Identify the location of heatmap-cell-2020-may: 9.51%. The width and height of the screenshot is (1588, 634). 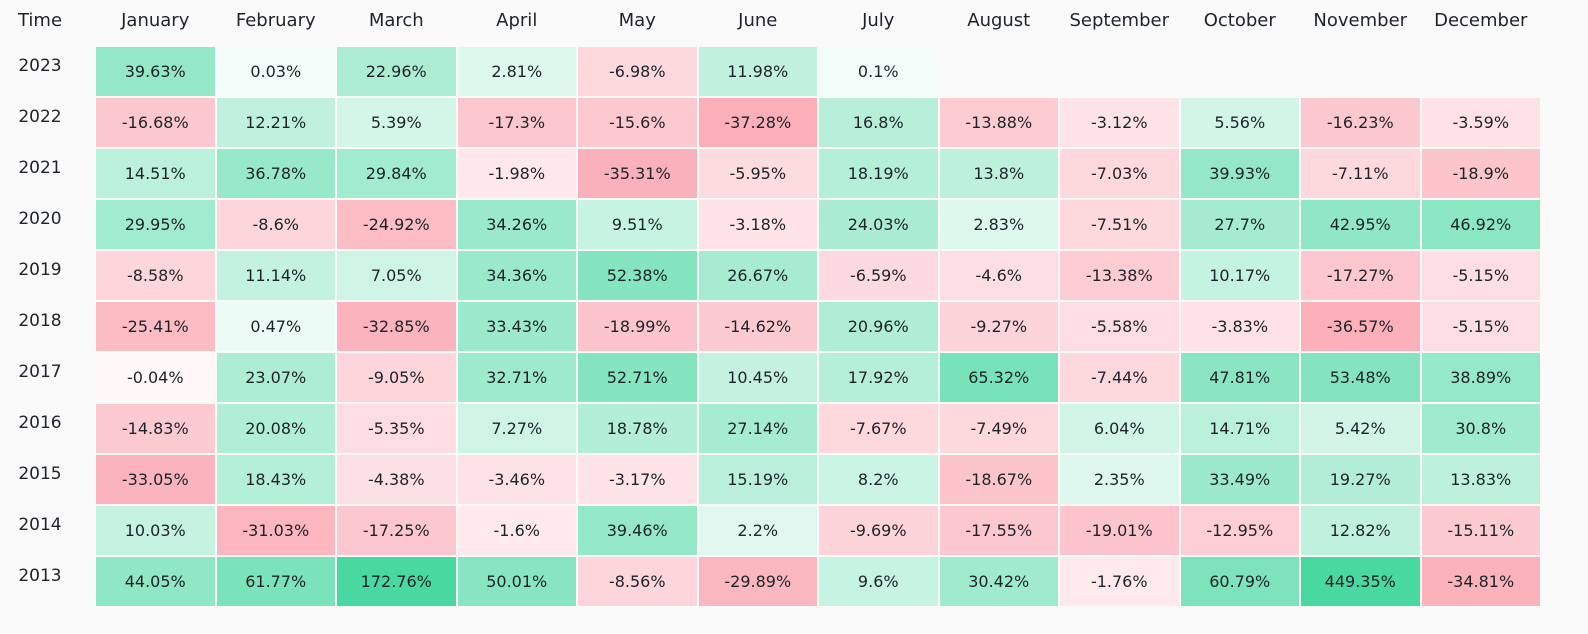
(637, 224).